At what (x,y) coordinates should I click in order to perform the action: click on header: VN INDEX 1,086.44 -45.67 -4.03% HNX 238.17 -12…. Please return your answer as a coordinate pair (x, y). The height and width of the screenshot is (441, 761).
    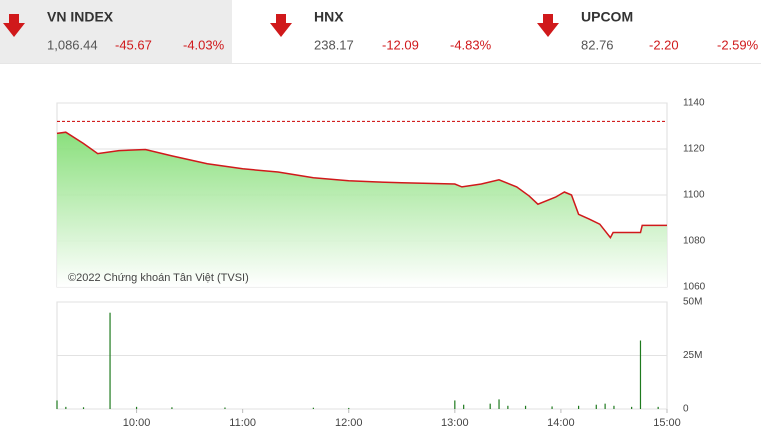
    Looking at the image, I should click on (381, 30).